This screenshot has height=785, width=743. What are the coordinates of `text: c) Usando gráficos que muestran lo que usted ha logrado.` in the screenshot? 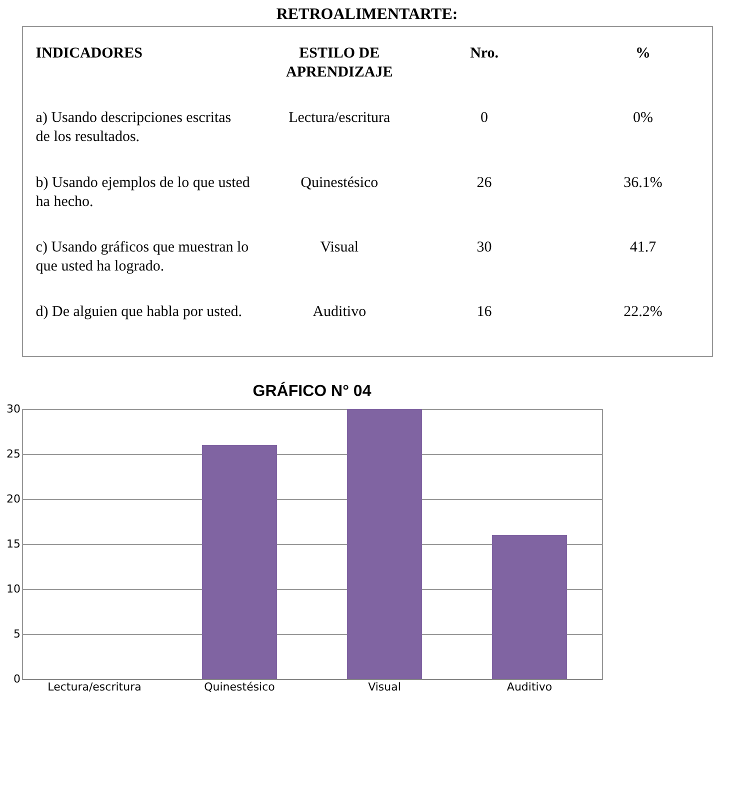 It's located at (142, 257).